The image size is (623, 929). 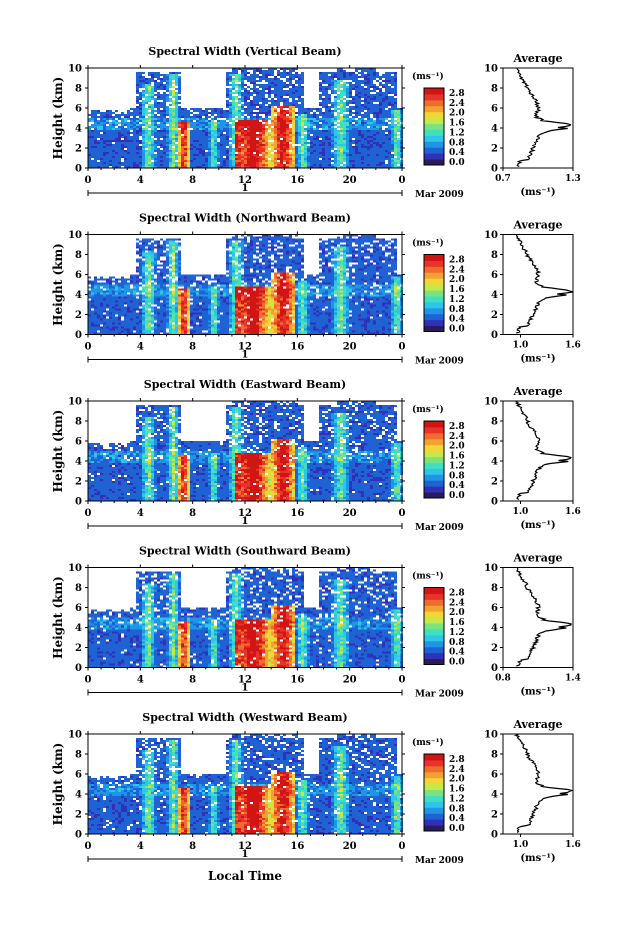 What do you see at coordinates (503, 179) in the screenshot?
I see `avg-x-tick-label: 0.7` at bounding box center [503, 179].